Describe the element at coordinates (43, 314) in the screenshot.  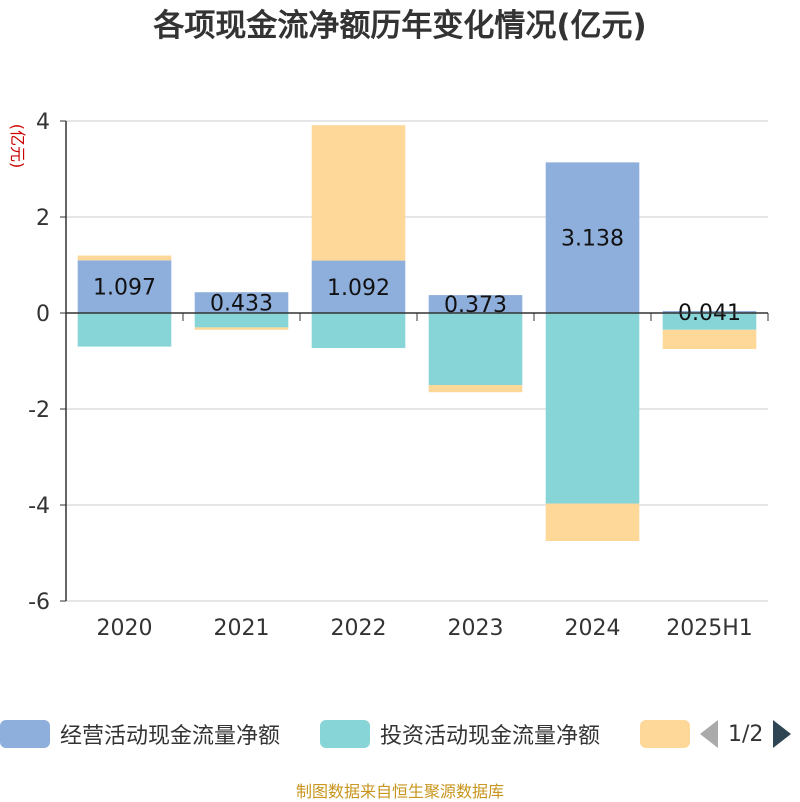
I see `y-tick-label: 0` at that location.